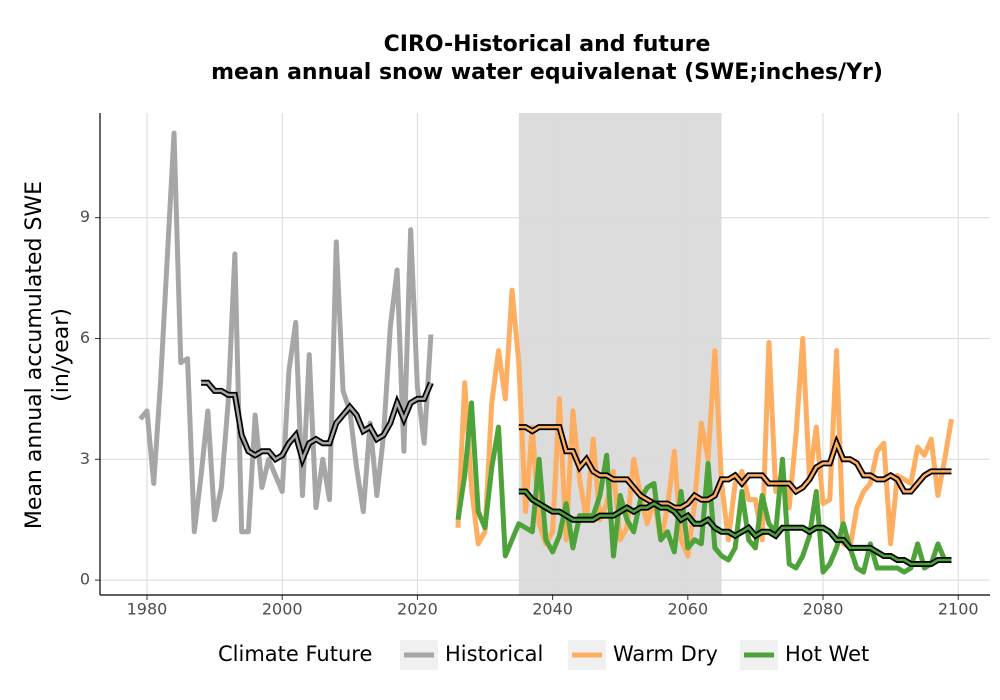 The height and width of the screenshot is (700, 1000). Describe the element at coordinates (85, 579) in the screenshot. I see `y-tick-label: 0` at that location.